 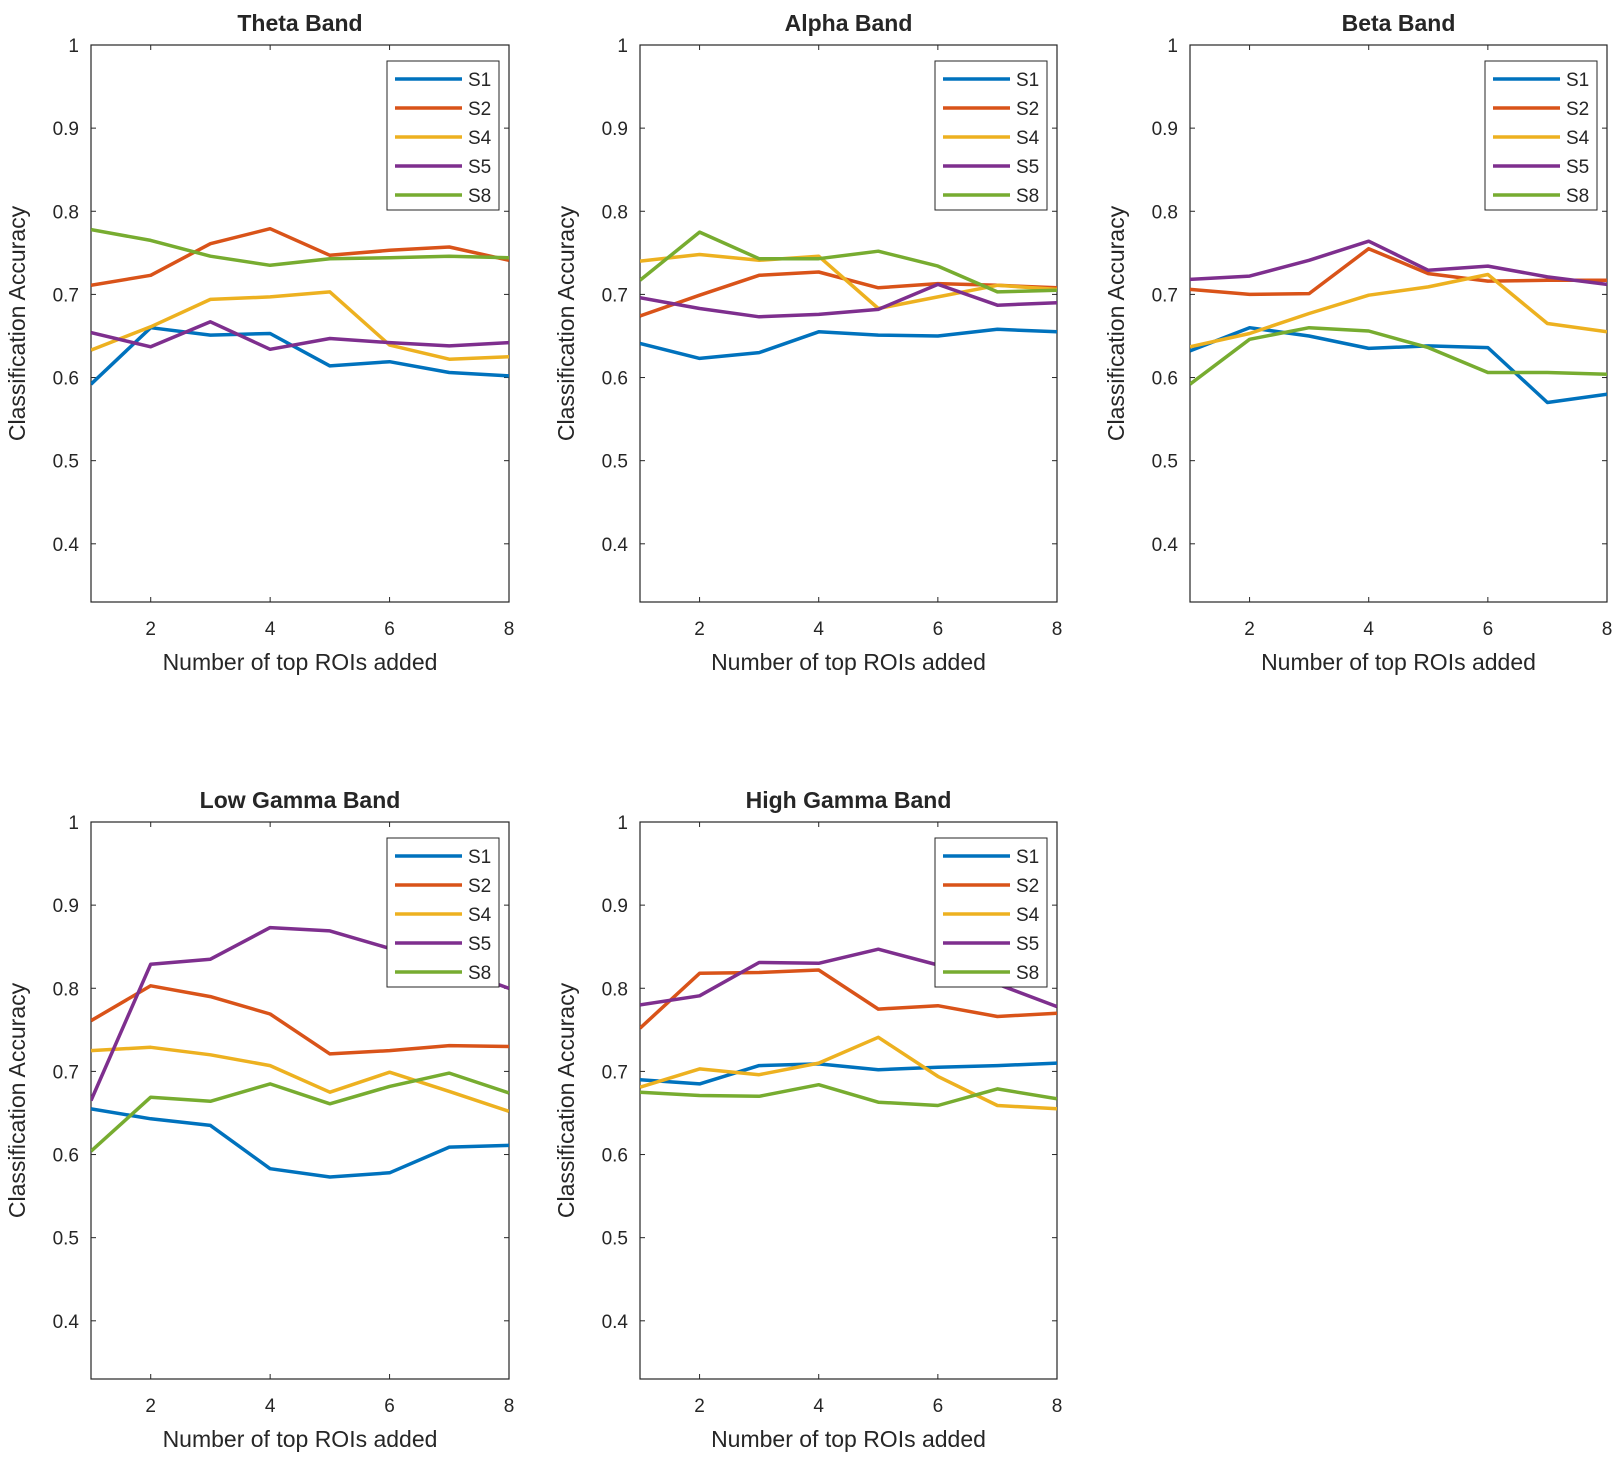 I want to click on chart-title: Beta Band, so click(x=1399, y=23).